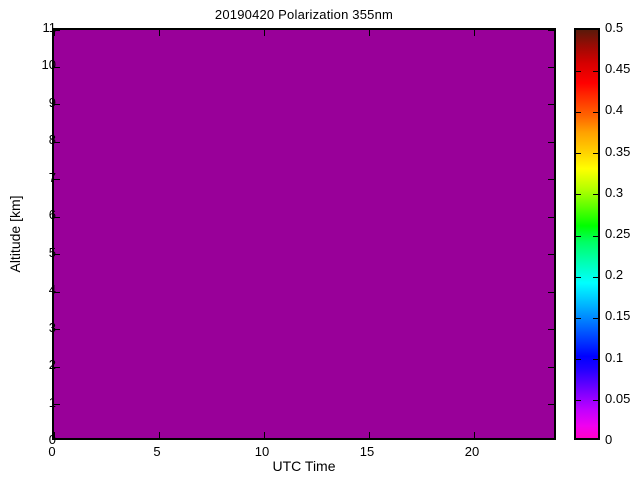  I want to click on x-axis-label: UTC Time, so click(304, 466).